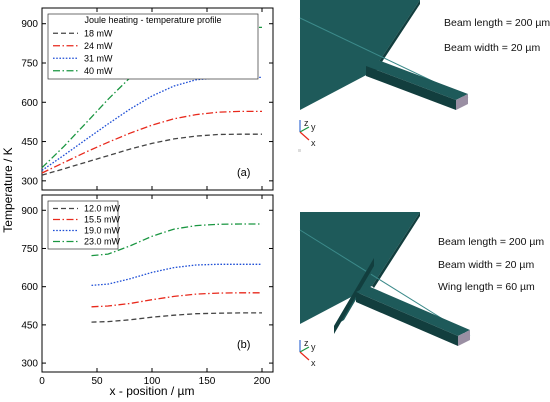  What do you see at coordinates (102, 220) in the screenshot?
I see `legend-entry: 15.5 mW` at bounding box center [102, 220].